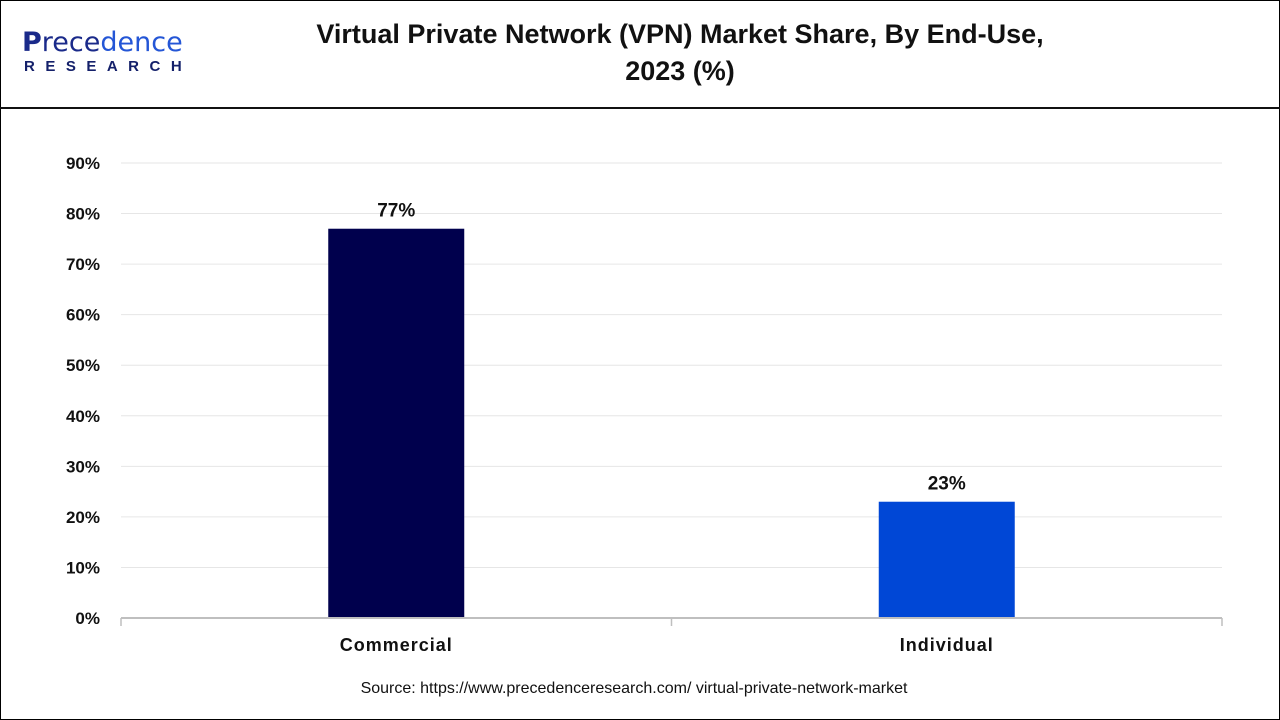 The image size is (1280, 720). I want to click on y-tick-label: 30%, so click(83, 466).